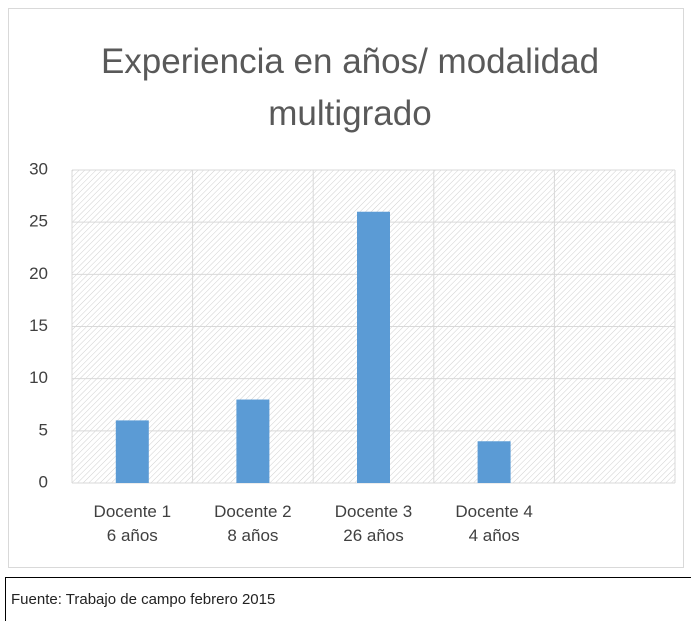 This screenshot has height=621, width=691. I want to click on y-tick-label: 30, so click(38, 168).